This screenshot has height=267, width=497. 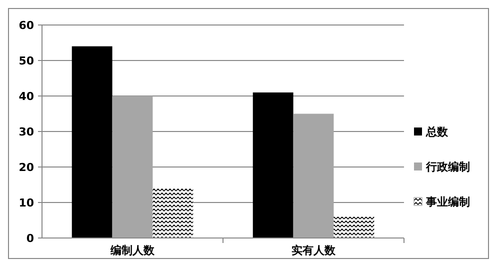 What do you see at coordinates (26, 131) in the screenshot?
I see `y-tick-label: 30` at bounding box center [26, 131].